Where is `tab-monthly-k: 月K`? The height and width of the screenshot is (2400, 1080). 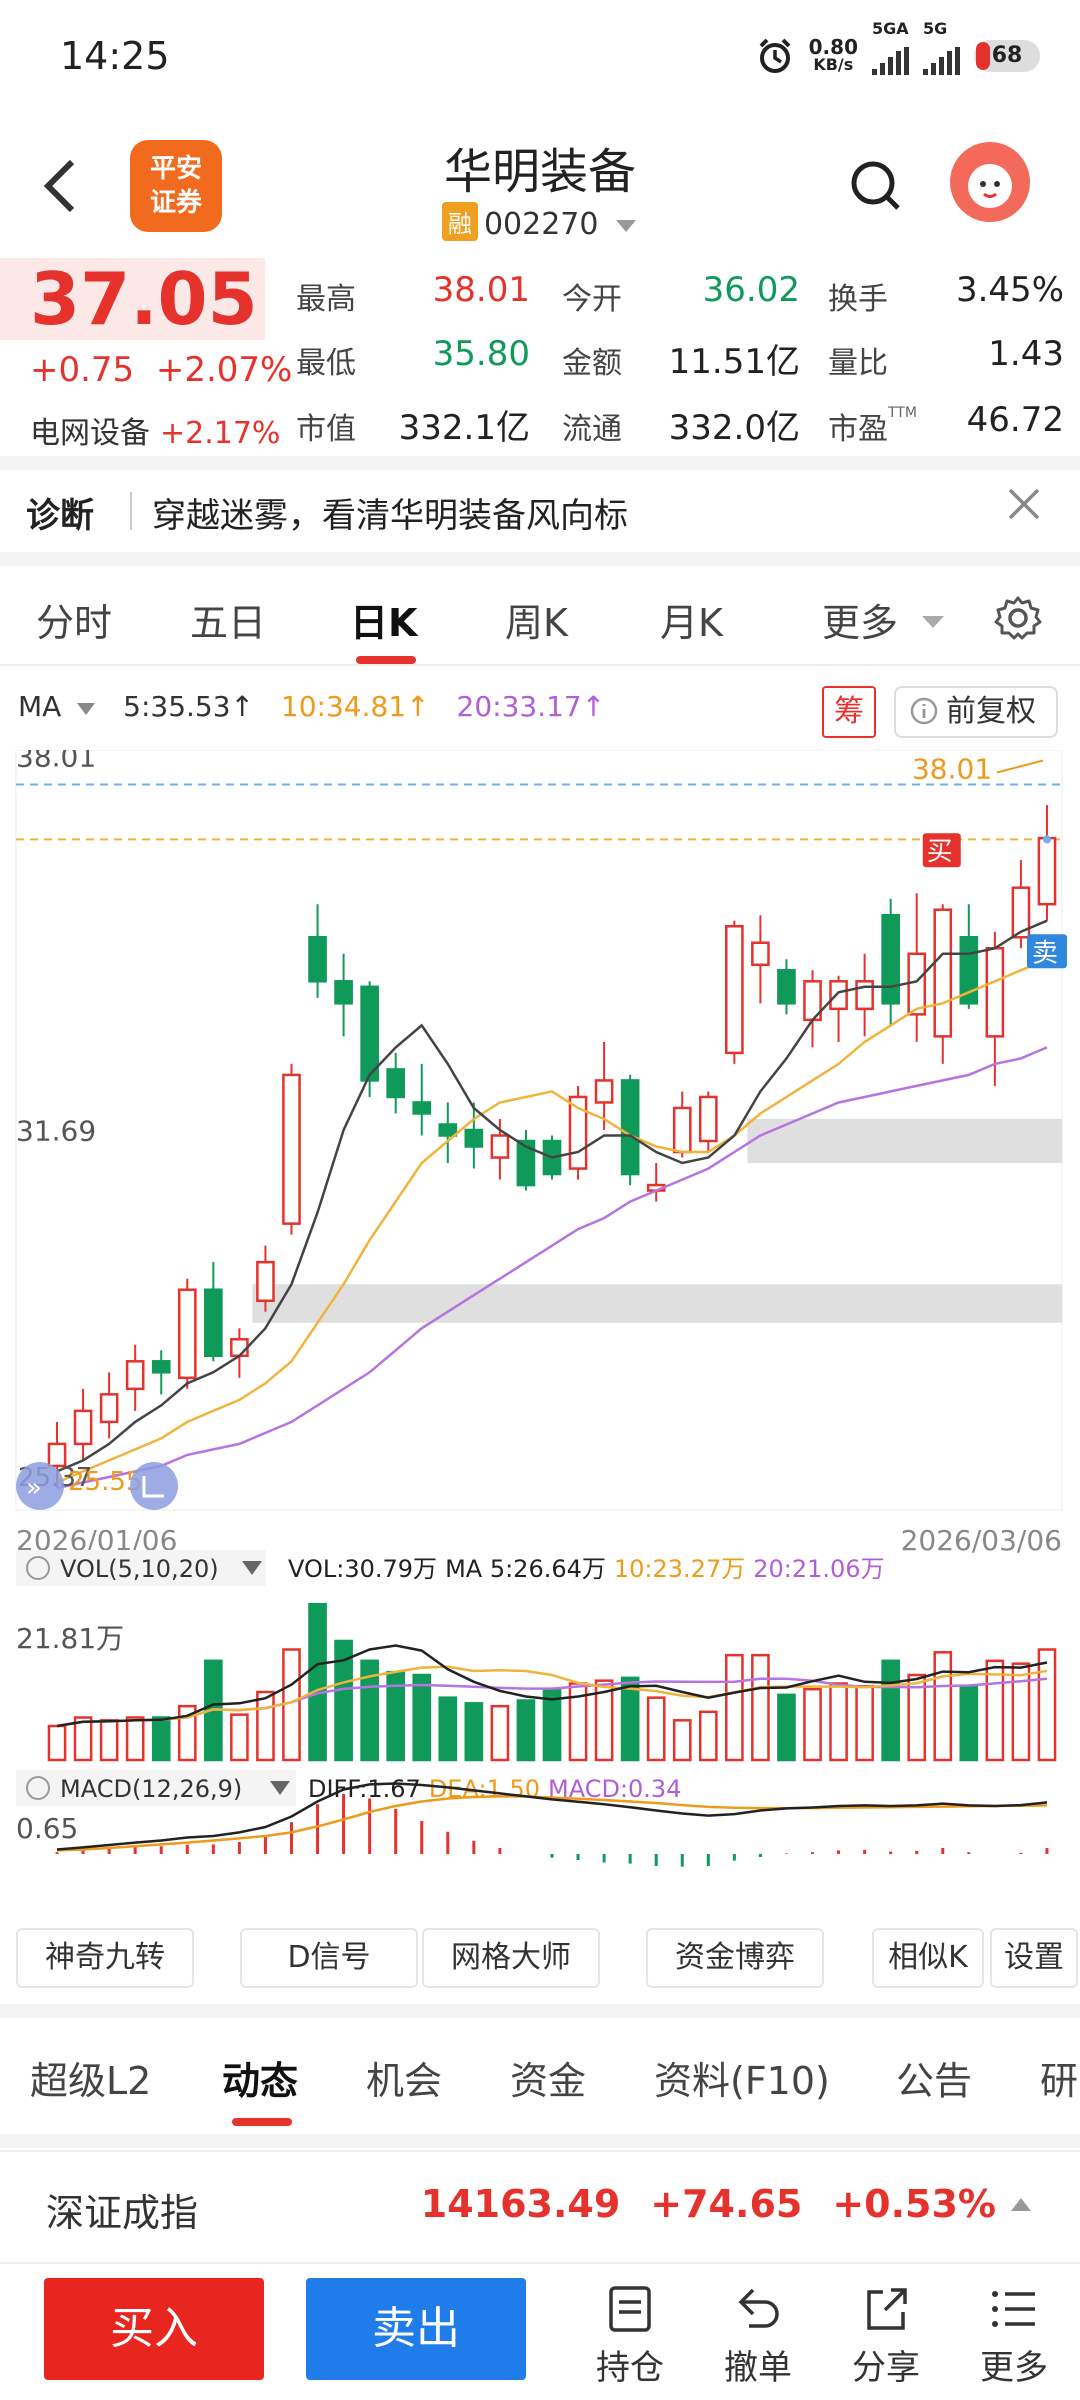
tab-monthly-k: 月K is located at coordinates (691, 623).